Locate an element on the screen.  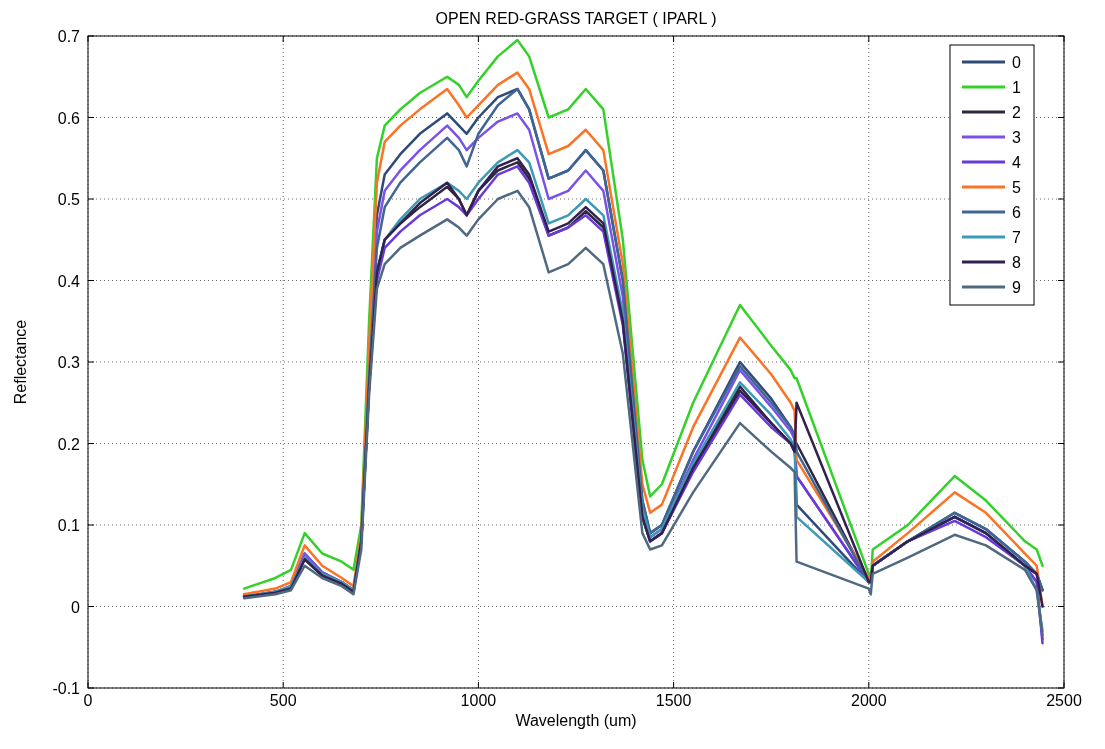
y-tick-label: 0.4 is located at coordinates (69, 281).